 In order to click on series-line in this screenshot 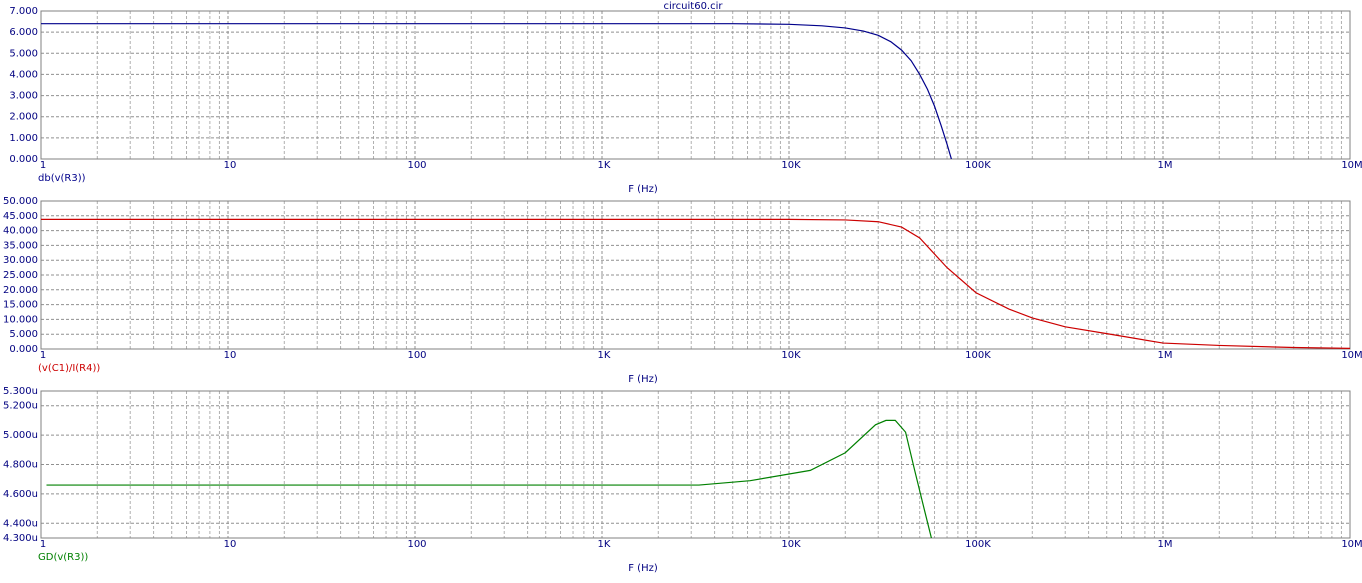, I will do `click(489, 478)`.